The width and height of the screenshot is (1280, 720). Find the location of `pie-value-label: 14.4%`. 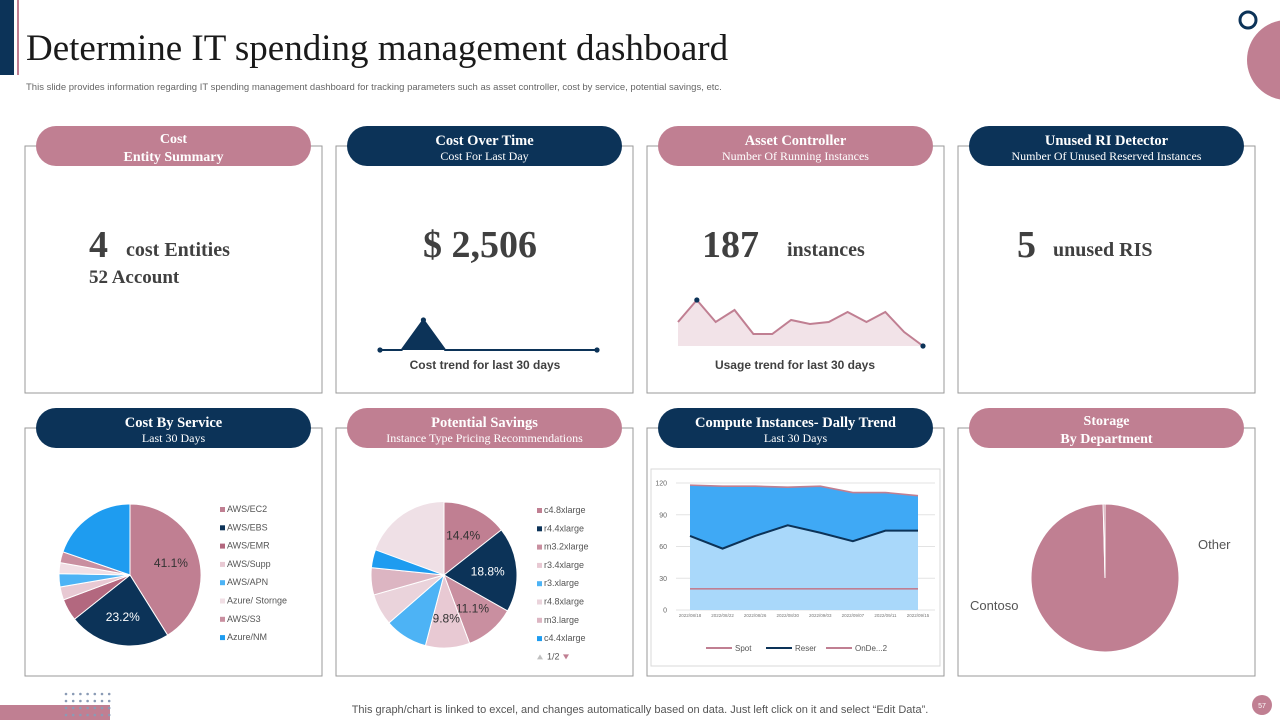

pie-value-label: 14.4% is located at coordinates (463, 536).